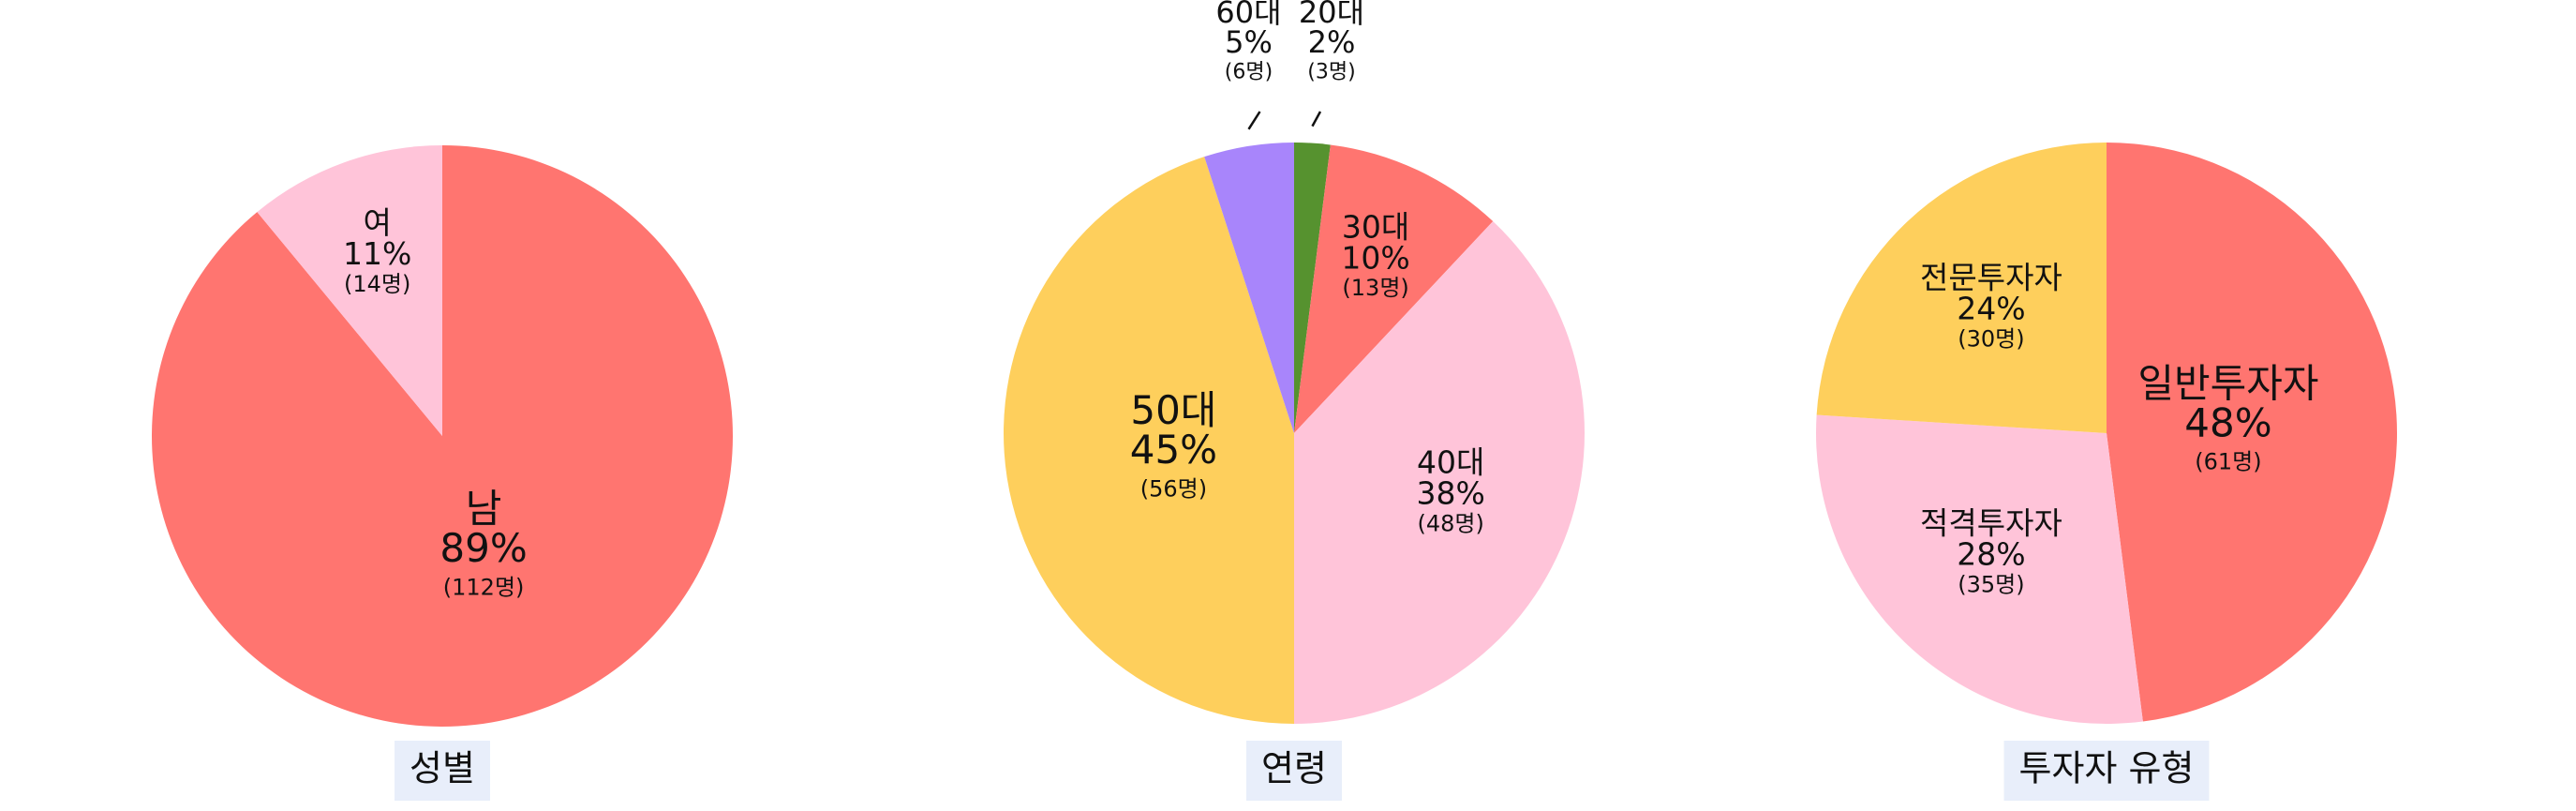 The width and height of the screenshot is (2576, 811). What do you see at coordinates (2228, 462) in the screenshot?
I see `slice-count: (61명)` at bounding box center [2228, 462].